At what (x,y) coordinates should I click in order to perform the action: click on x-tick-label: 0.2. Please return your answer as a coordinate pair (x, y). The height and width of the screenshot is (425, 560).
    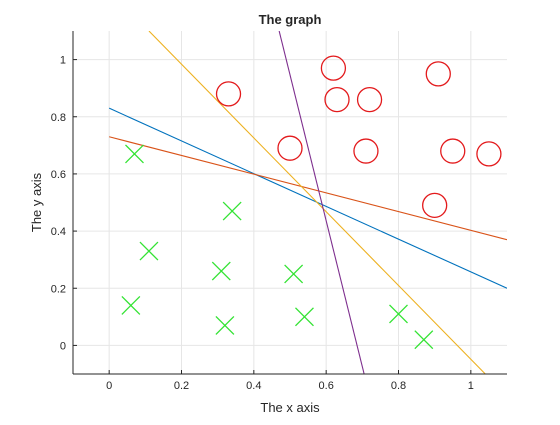
    Looking at the image, I should click on (181, 386).